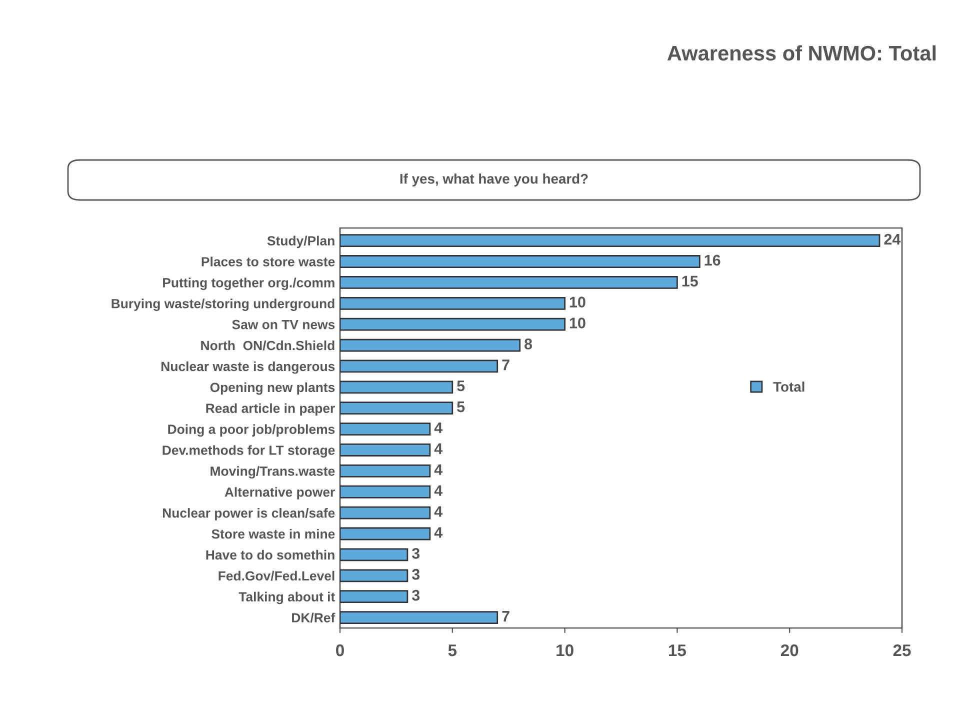 The image size is (971, 725). What do you see at coordinates (248, 451) in the screenshot?
I see `y-tick-label: Dev.methods for LT storage` at bounding box center [248, 451].